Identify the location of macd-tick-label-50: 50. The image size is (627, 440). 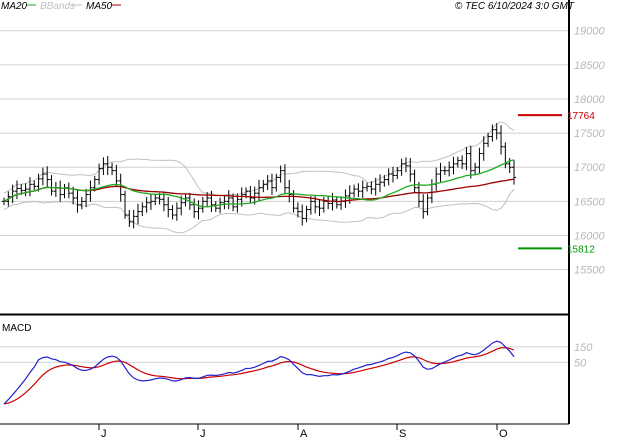
(580, 363).